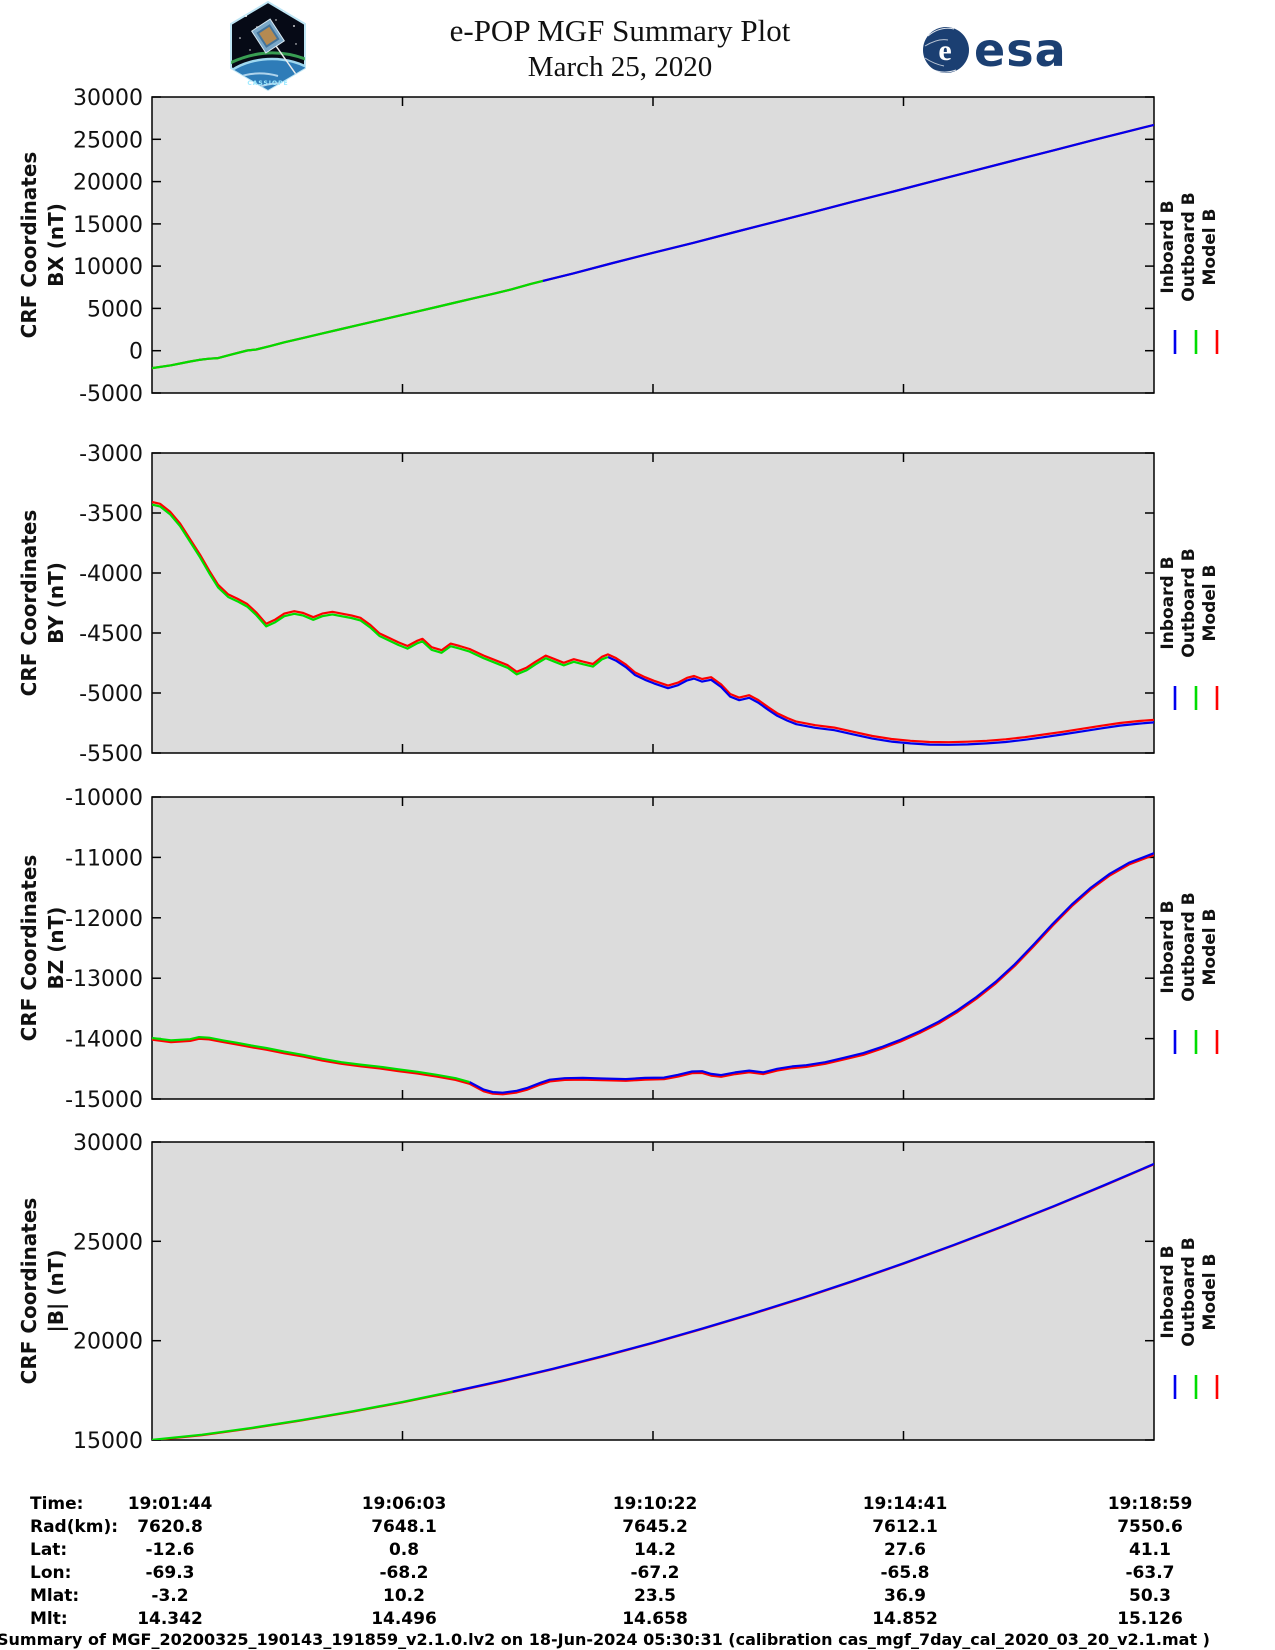 The image size is (1275, 1650). I want to click on table-cell: -3.2, so click(170, 1596).